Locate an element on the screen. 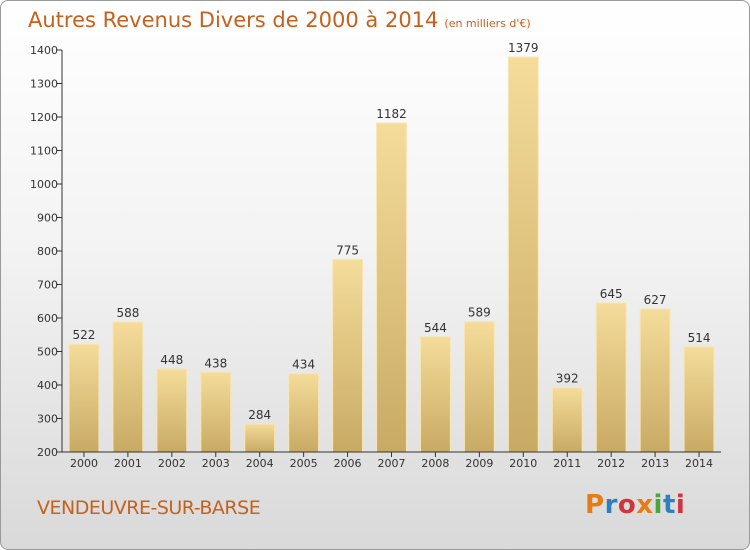 This screenshot has width=750, height=550. y-tick-label: 1100 is located at coordinates (44, 151).